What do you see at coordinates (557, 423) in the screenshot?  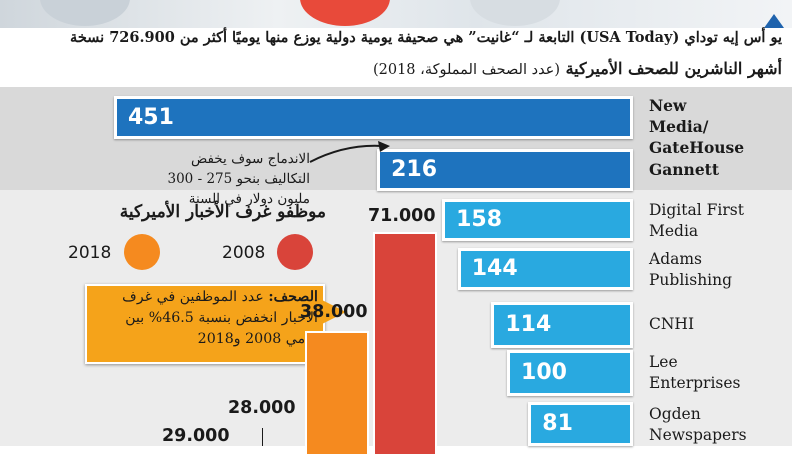 I see `publisher-value-label: 81` at bounding box center [557, 423].